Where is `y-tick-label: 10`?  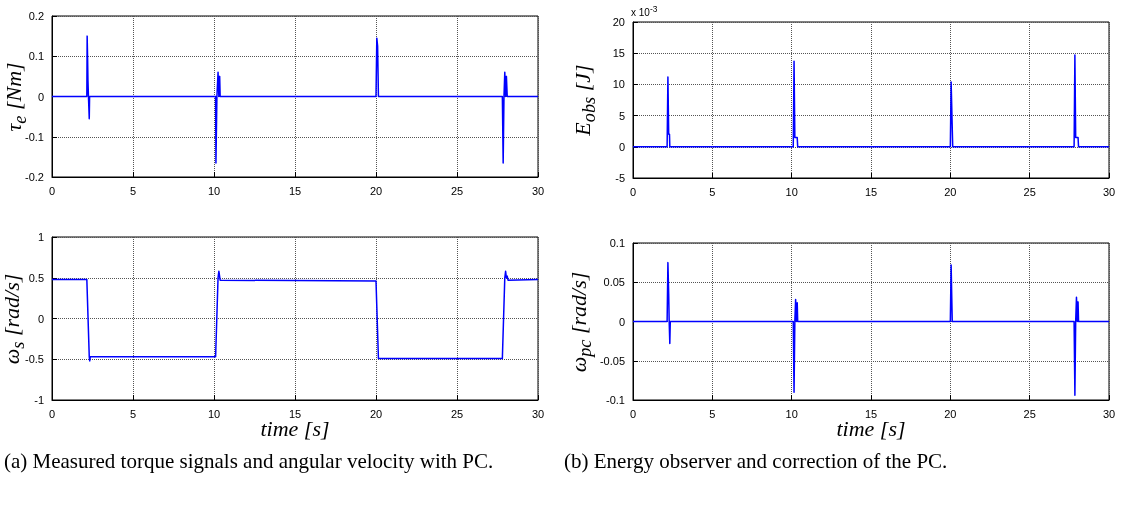
y-tick-label: 10 is located at coordinates (618, 84).